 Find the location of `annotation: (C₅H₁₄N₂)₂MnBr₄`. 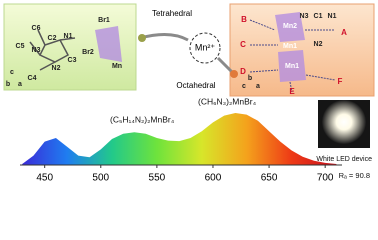

annotation: (C₅H₁₄N₂)₂MnBr₄ is located at coordinates (142, 119).